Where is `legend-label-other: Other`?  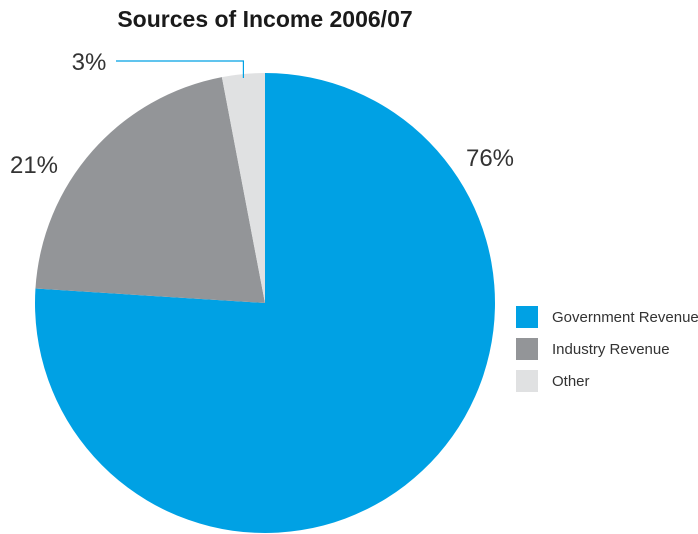
legend-label-other: Other is located at coordinates (571, 381).